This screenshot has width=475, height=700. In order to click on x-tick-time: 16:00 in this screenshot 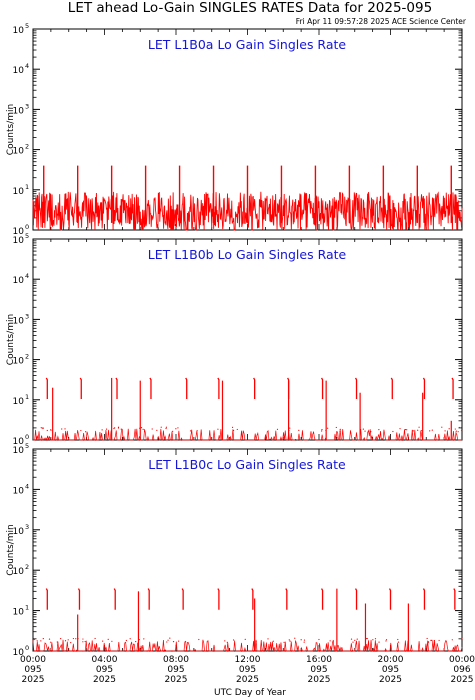, I will do `click(319, 660)`.